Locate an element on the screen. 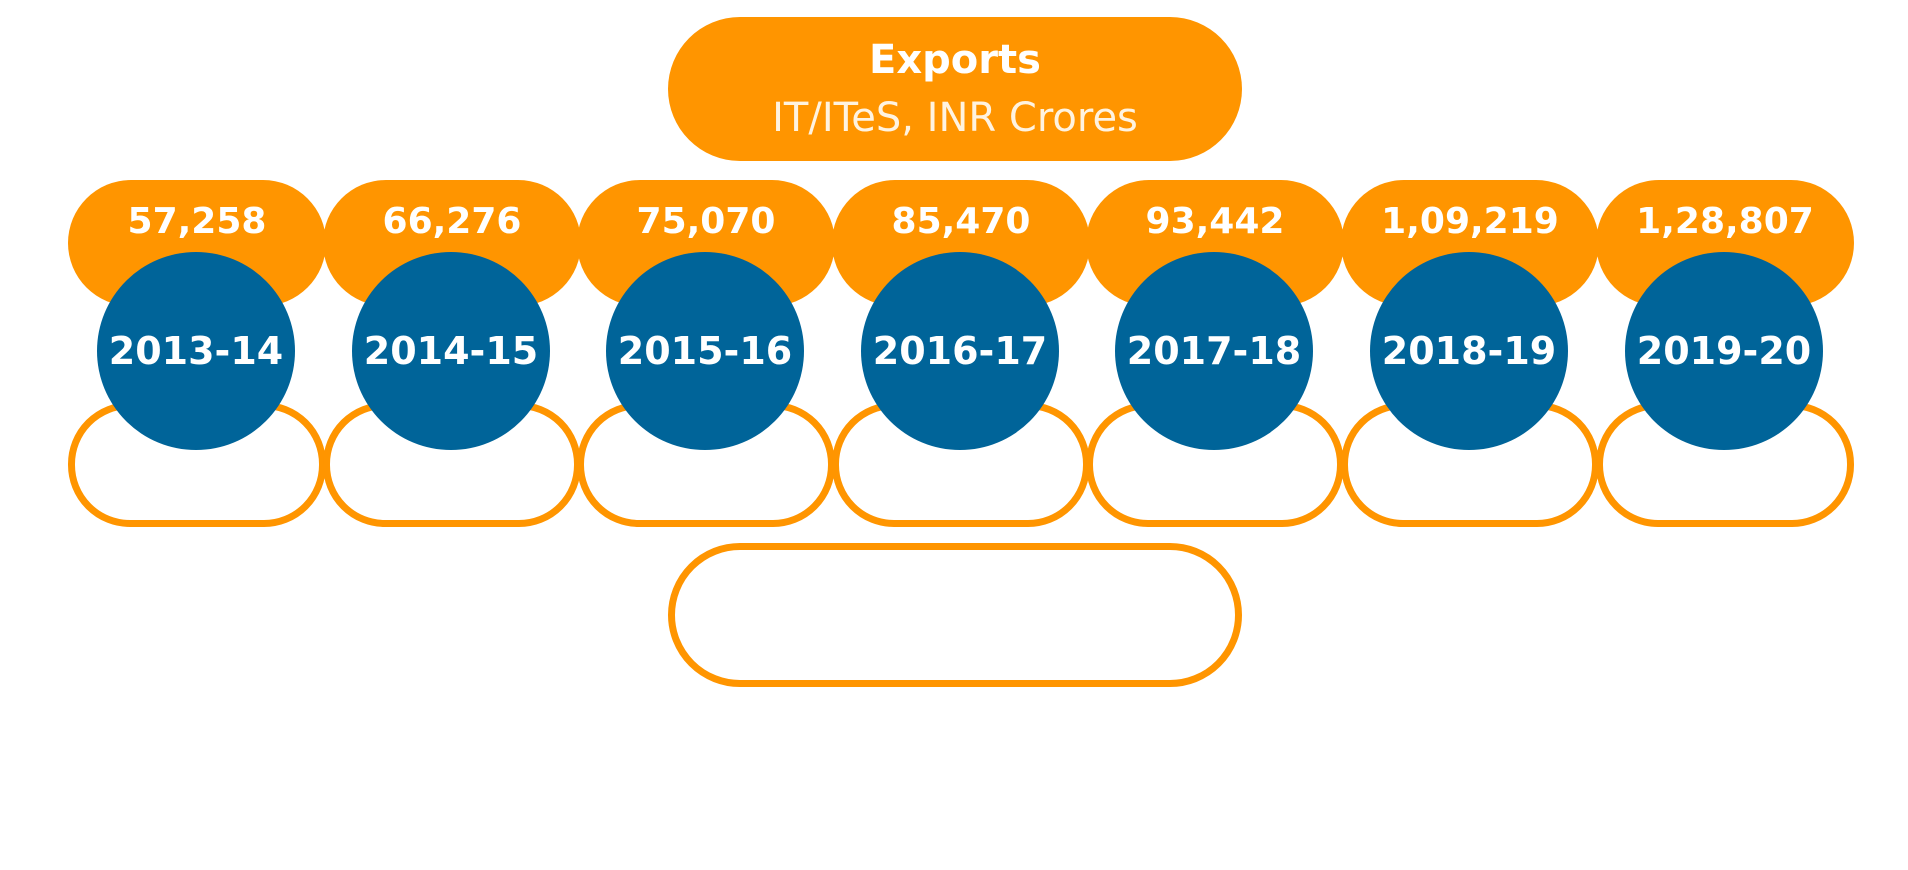  year-column: 1,28,807 2019-20 is located at coordinates (1725, 355).